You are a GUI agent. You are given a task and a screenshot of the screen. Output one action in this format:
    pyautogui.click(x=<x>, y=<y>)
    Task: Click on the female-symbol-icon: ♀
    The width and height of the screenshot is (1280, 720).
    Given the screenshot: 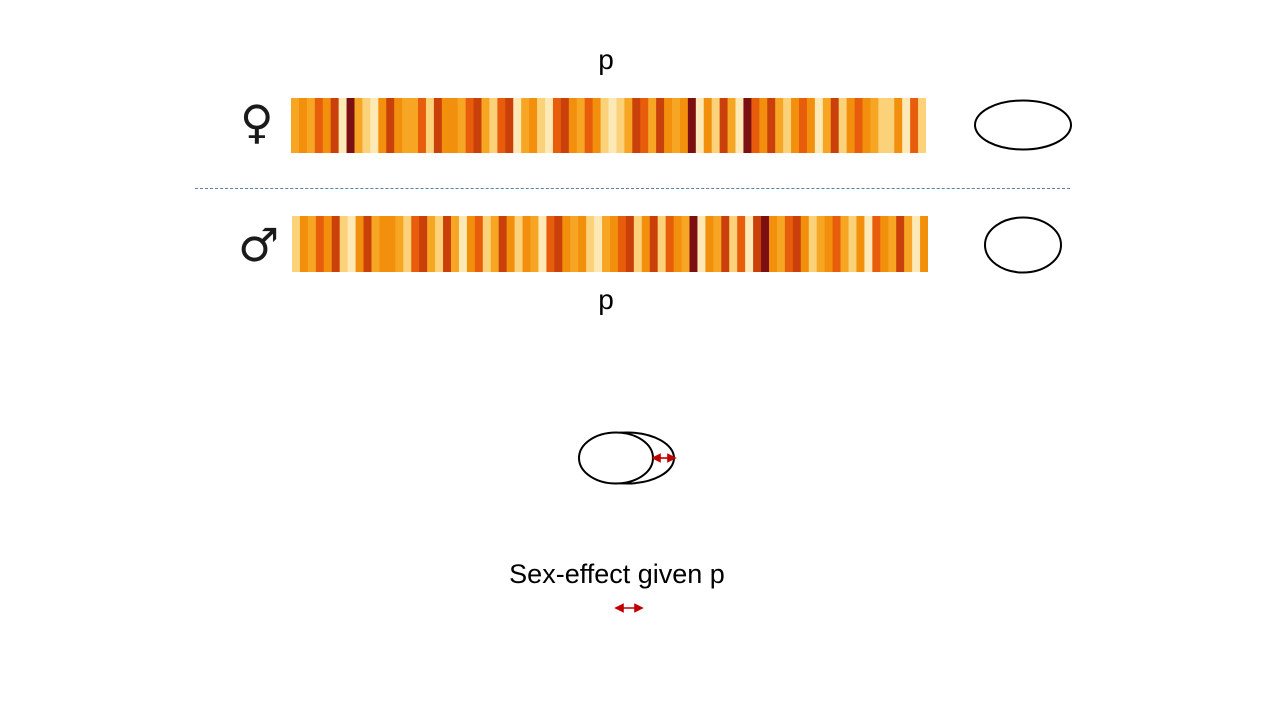 What is the action you would take?
    pyautogui.click(x=257, y=122)
    